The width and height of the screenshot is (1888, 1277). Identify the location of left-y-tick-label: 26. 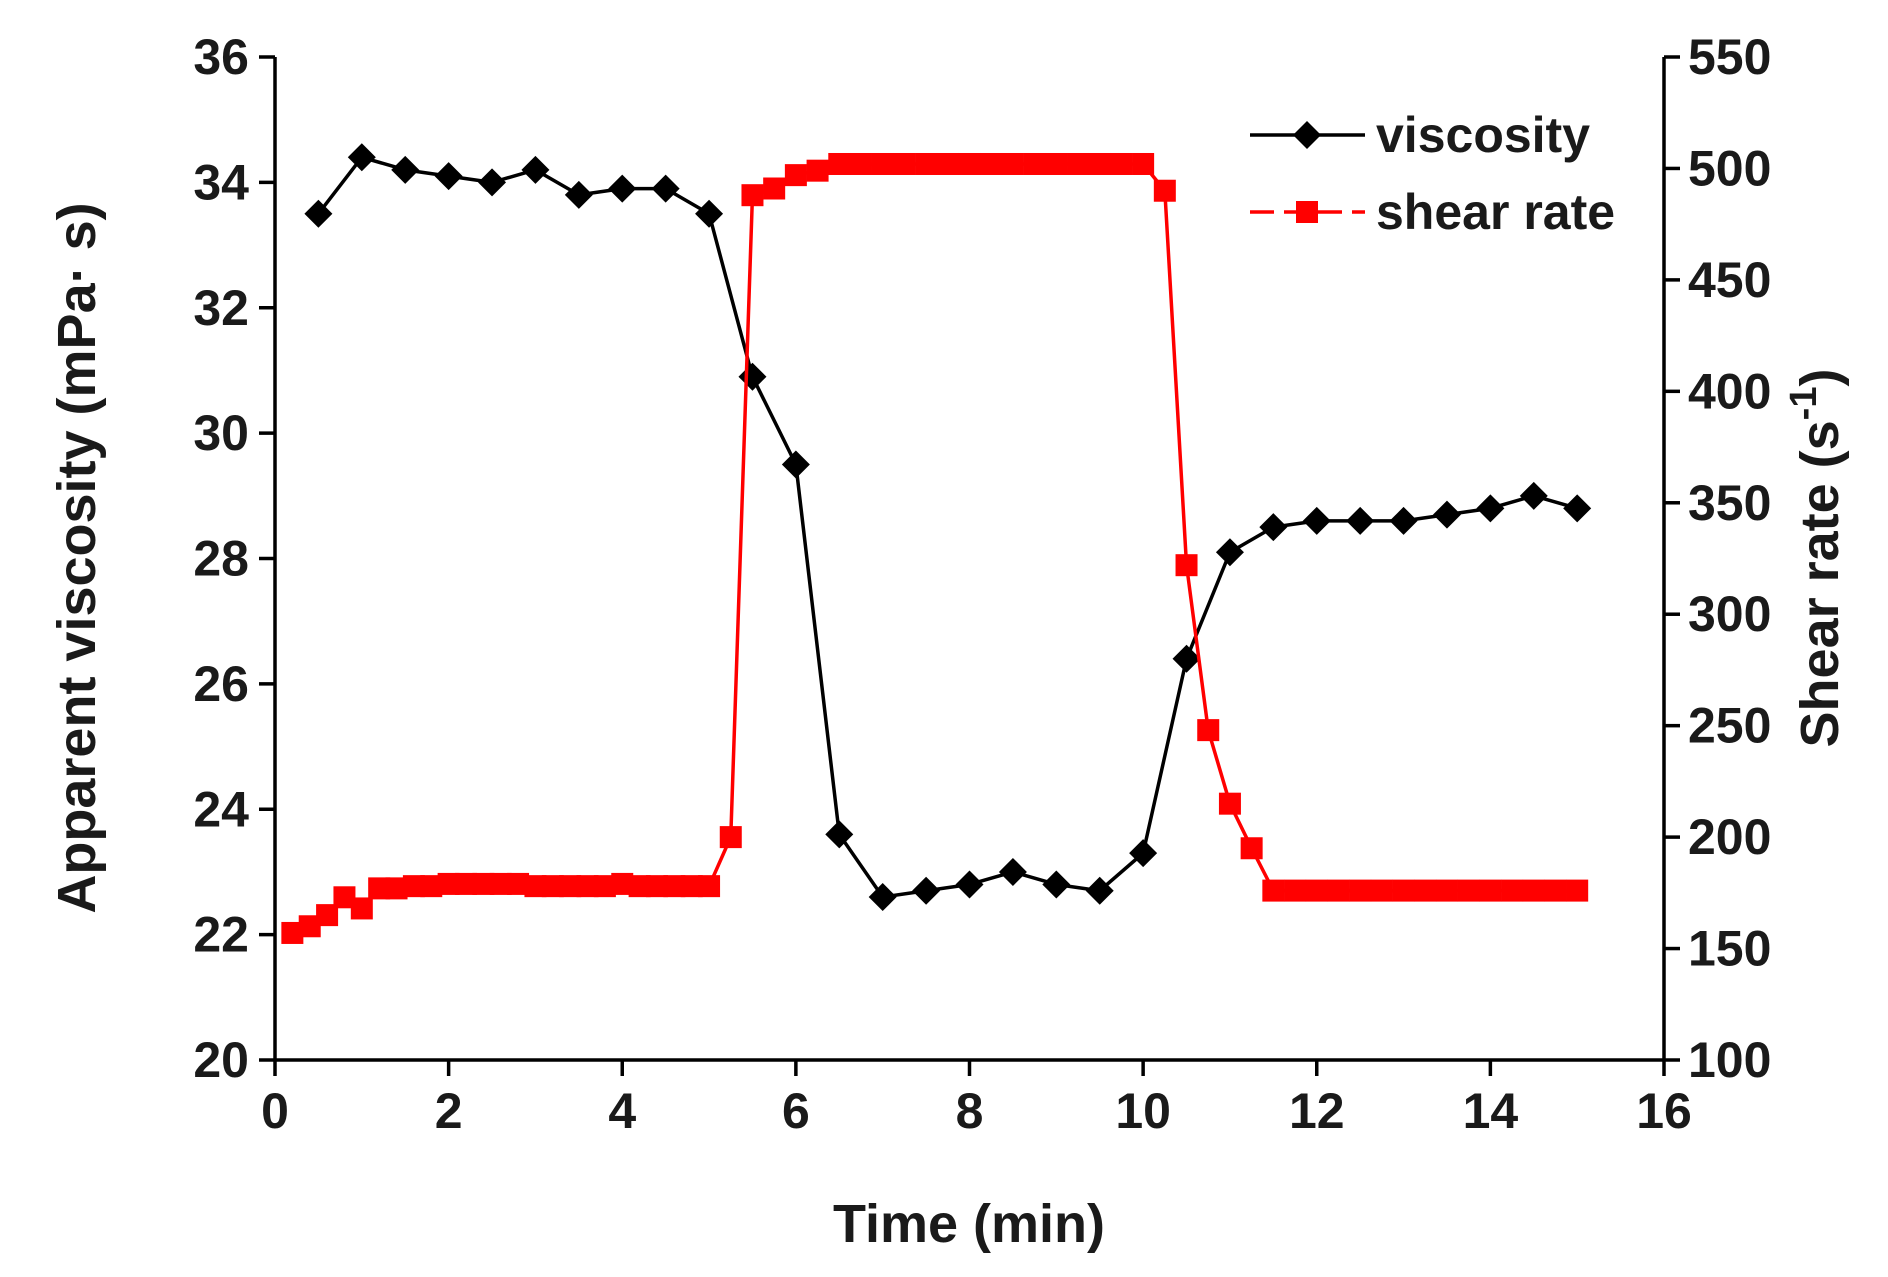
(221, 684).